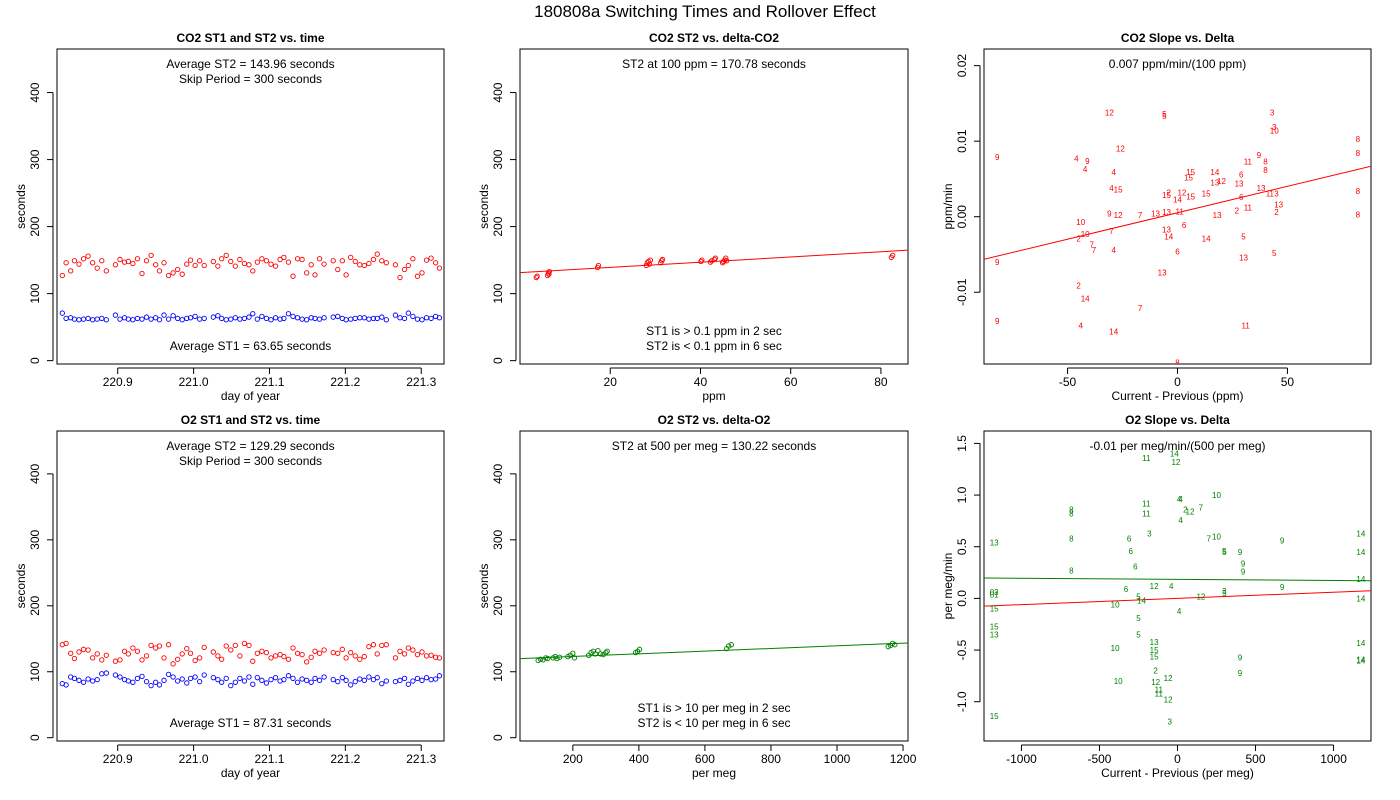 This screenshot has width=1400, height=800. What do you see at coordinates (994, 592) in the screenshot?
I see `data-point-label: 03` at bounding box center [994, 592].